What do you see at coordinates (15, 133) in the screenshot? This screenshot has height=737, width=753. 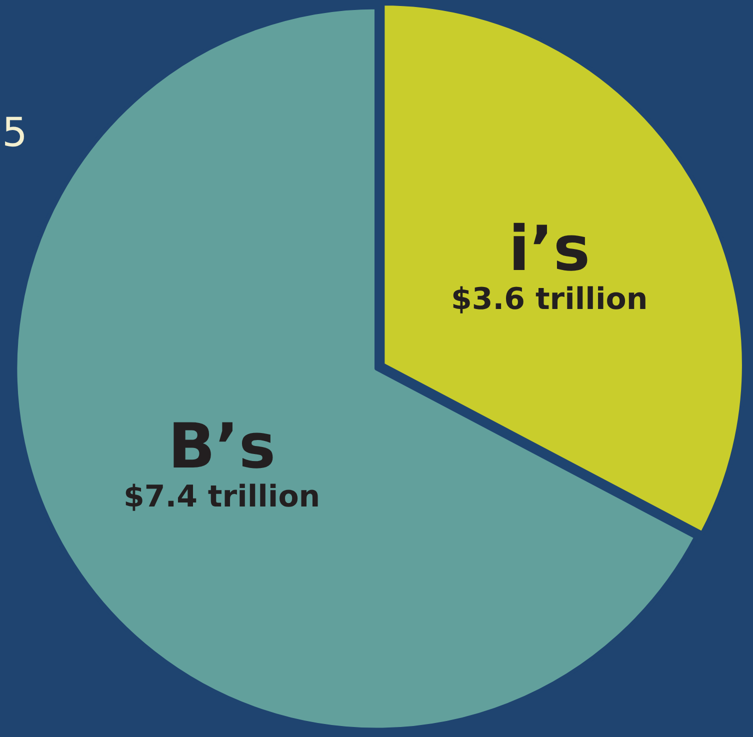 I see `text: 5` at bounding box center [15, 133].